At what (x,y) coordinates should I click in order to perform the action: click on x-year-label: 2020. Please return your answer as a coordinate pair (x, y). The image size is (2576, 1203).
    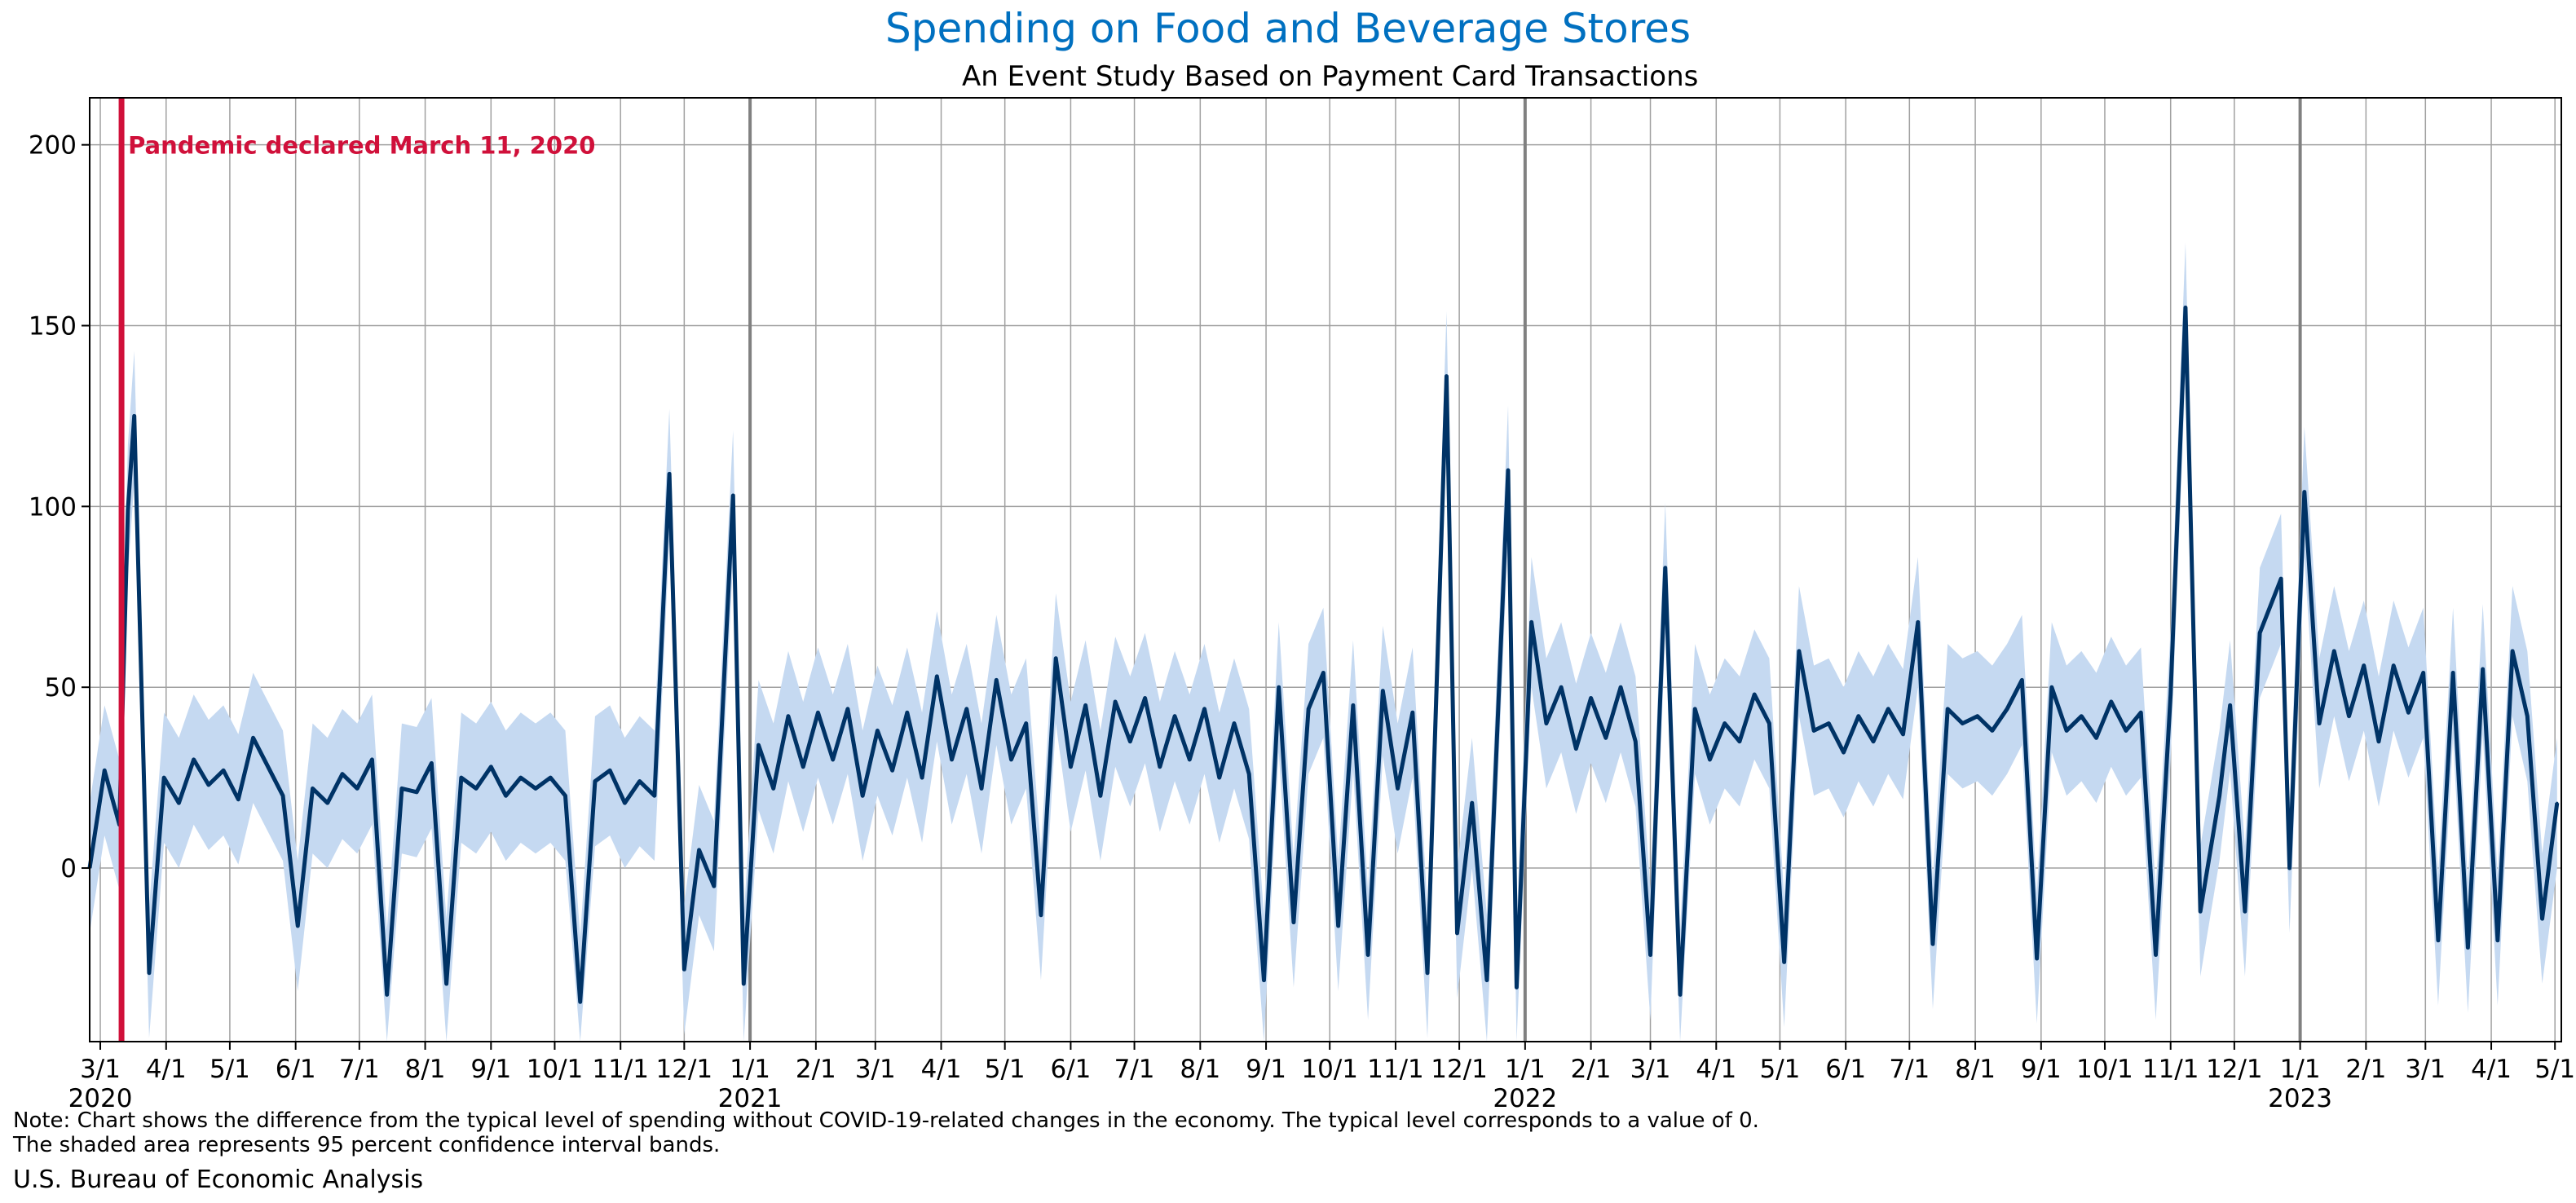
    Looking at the image, I should click on (100, 1098).